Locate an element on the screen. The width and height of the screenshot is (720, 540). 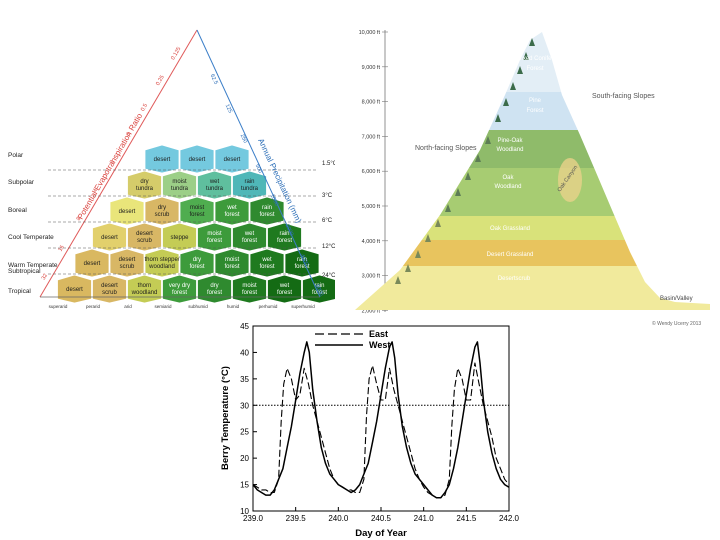
altitude-label: 4,000 ft is located at coordinates (371, 242).